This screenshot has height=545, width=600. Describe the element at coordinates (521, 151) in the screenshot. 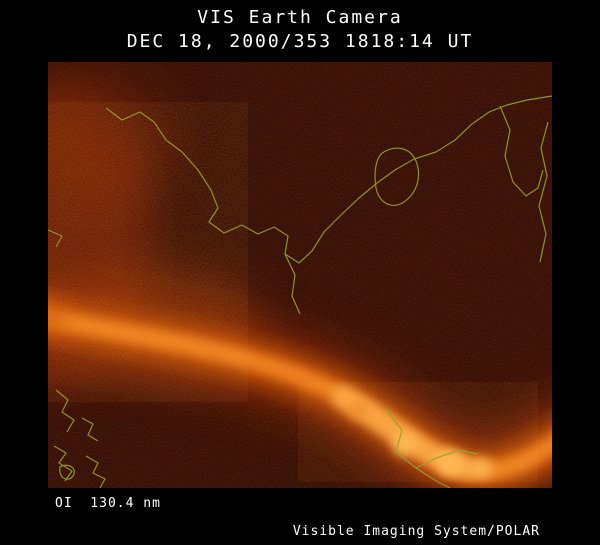

I see `coastline-peninsula-right` at that location.